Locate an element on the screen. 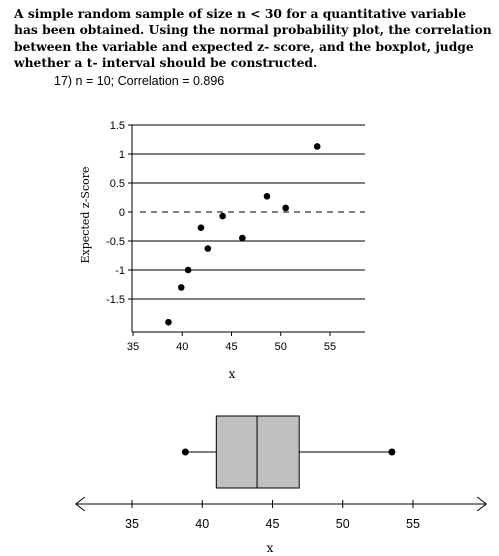 The width and height of the screenshot is (499, 556). np-y-tick-label: -0.5 is located at coordinates (115, 242).